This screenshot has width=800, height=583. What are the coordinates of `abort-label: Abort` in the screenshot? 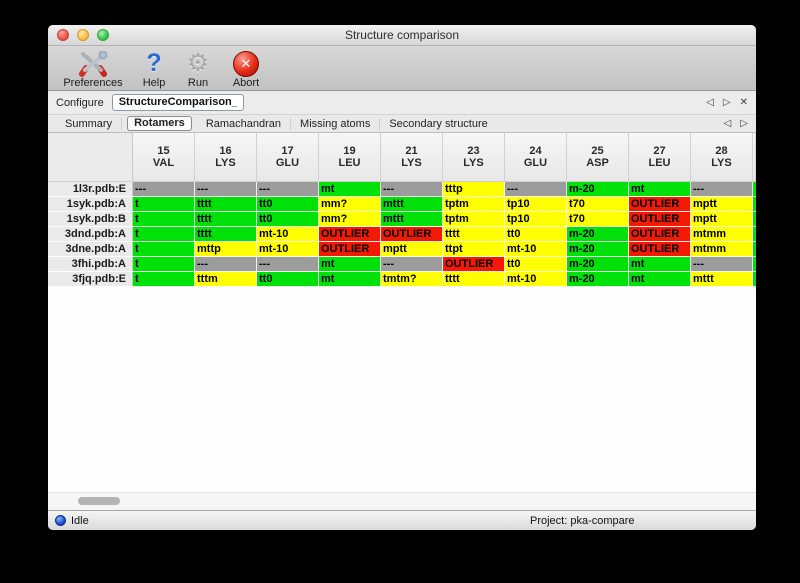 It's located at (246, 83).